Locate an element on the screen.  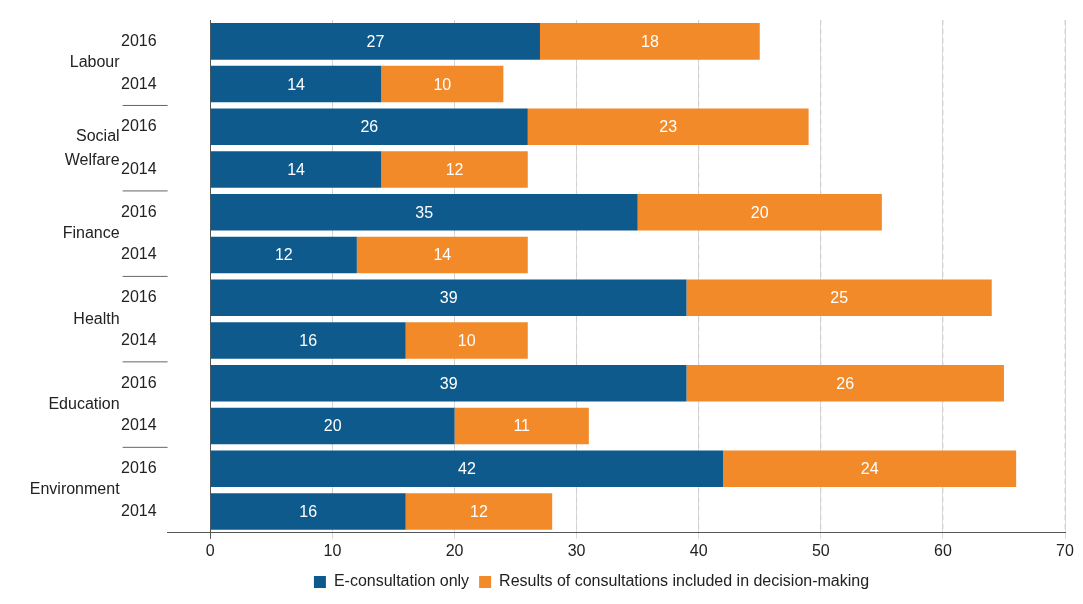
x-tick-label: 40 is located at coordinates (698, 550).